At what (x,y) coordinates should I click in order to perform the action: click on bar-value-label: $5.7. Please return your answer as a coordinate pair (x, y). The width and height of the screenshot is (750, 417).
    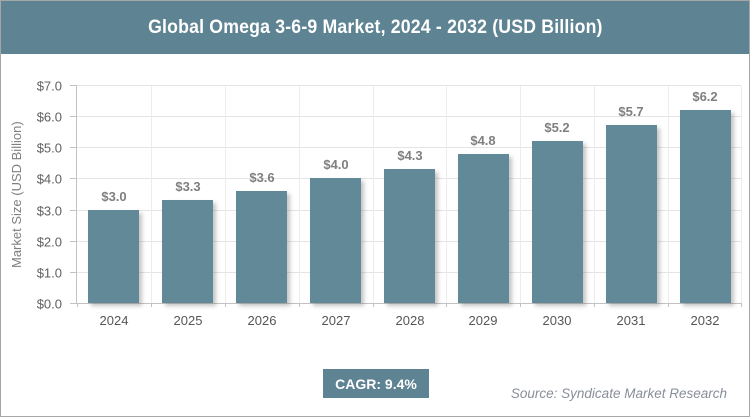
    Looking at the image, I should click on (631, 111).